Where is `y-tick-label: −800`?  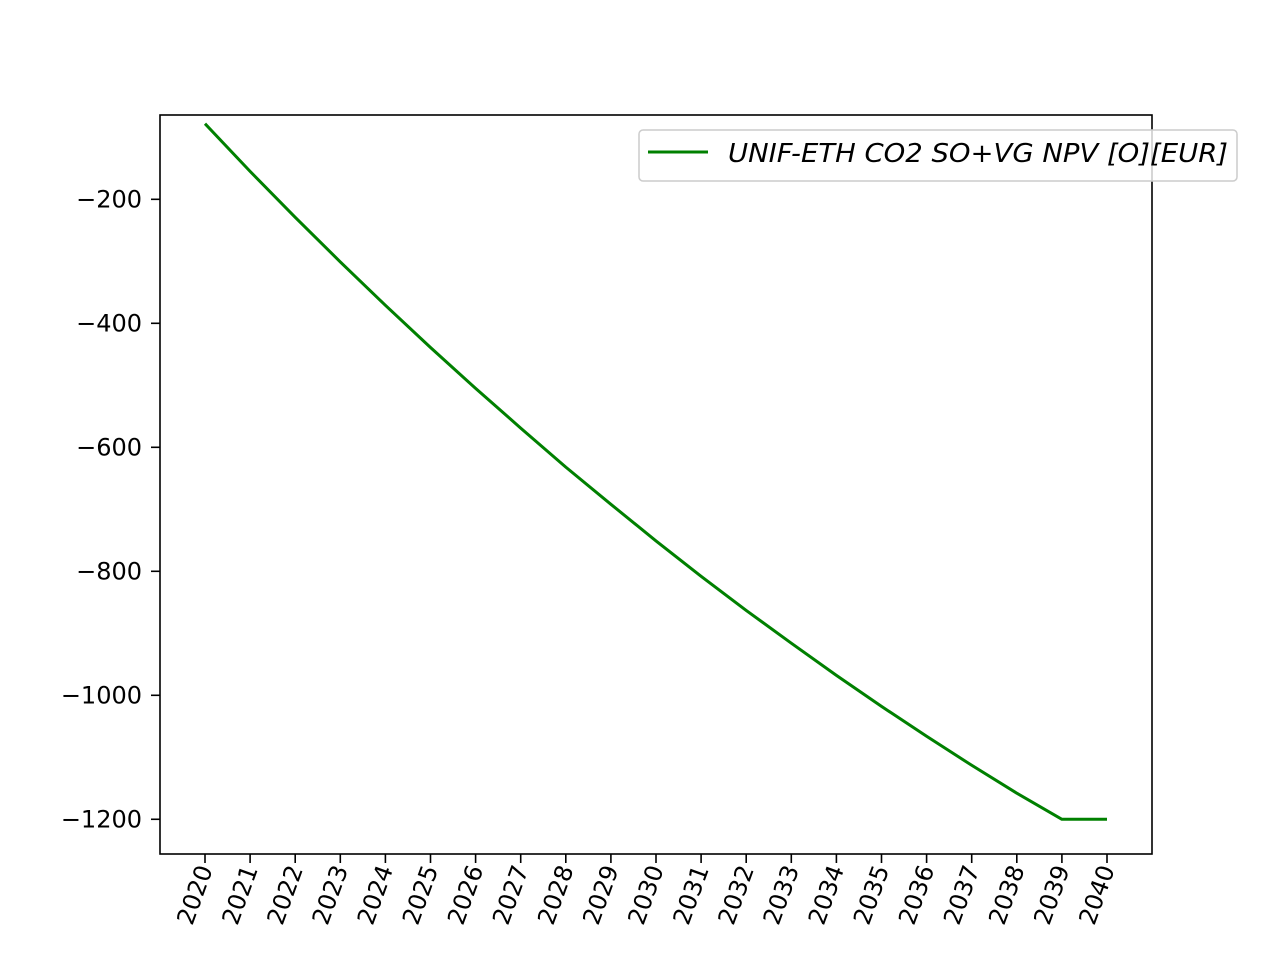
y-tick-label: −800 is located at coordinates (109, 571).